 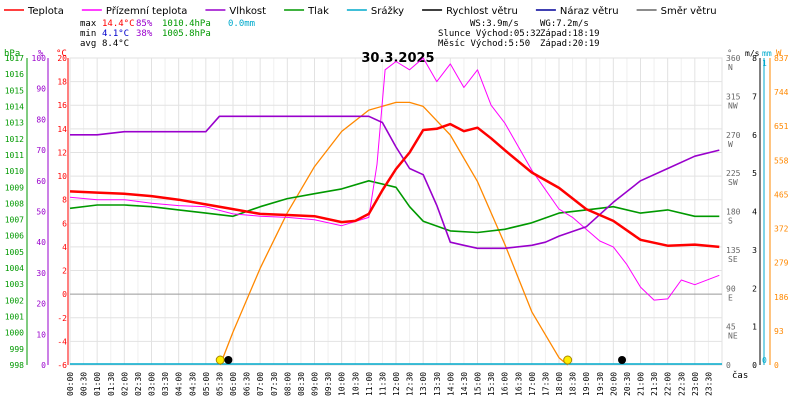 I want to click on axis-temp-tick: -6, so click(x=62, y=365).